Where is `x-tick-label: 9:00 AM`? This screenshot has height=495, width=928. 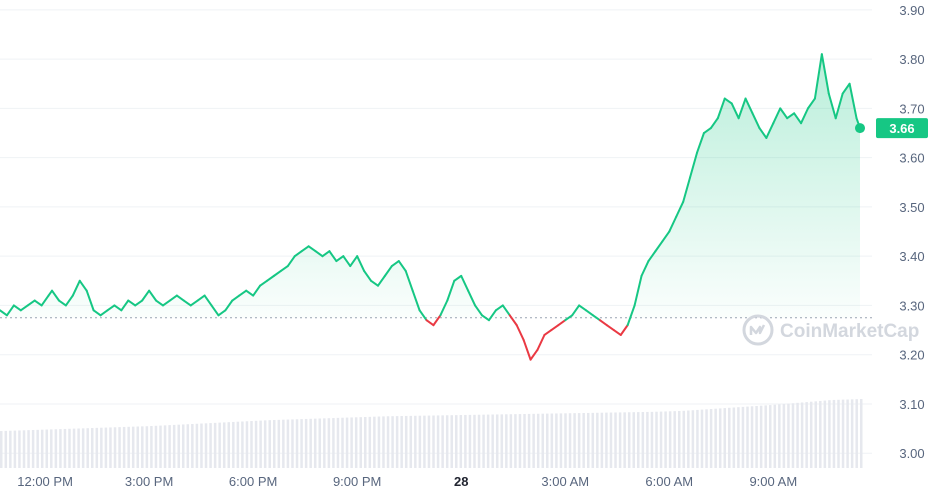 x-tick-label: 9:00 AM is located at coordinates (773, 481).